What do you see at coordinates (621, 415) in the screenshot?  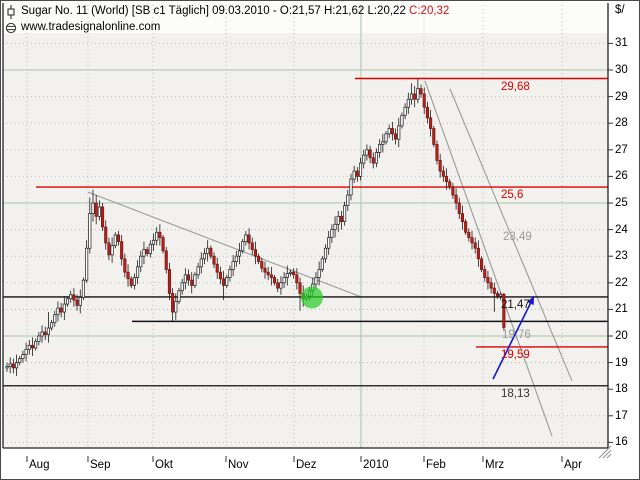 I see `price-tick-label: 17` at bounding box center [621, 415].